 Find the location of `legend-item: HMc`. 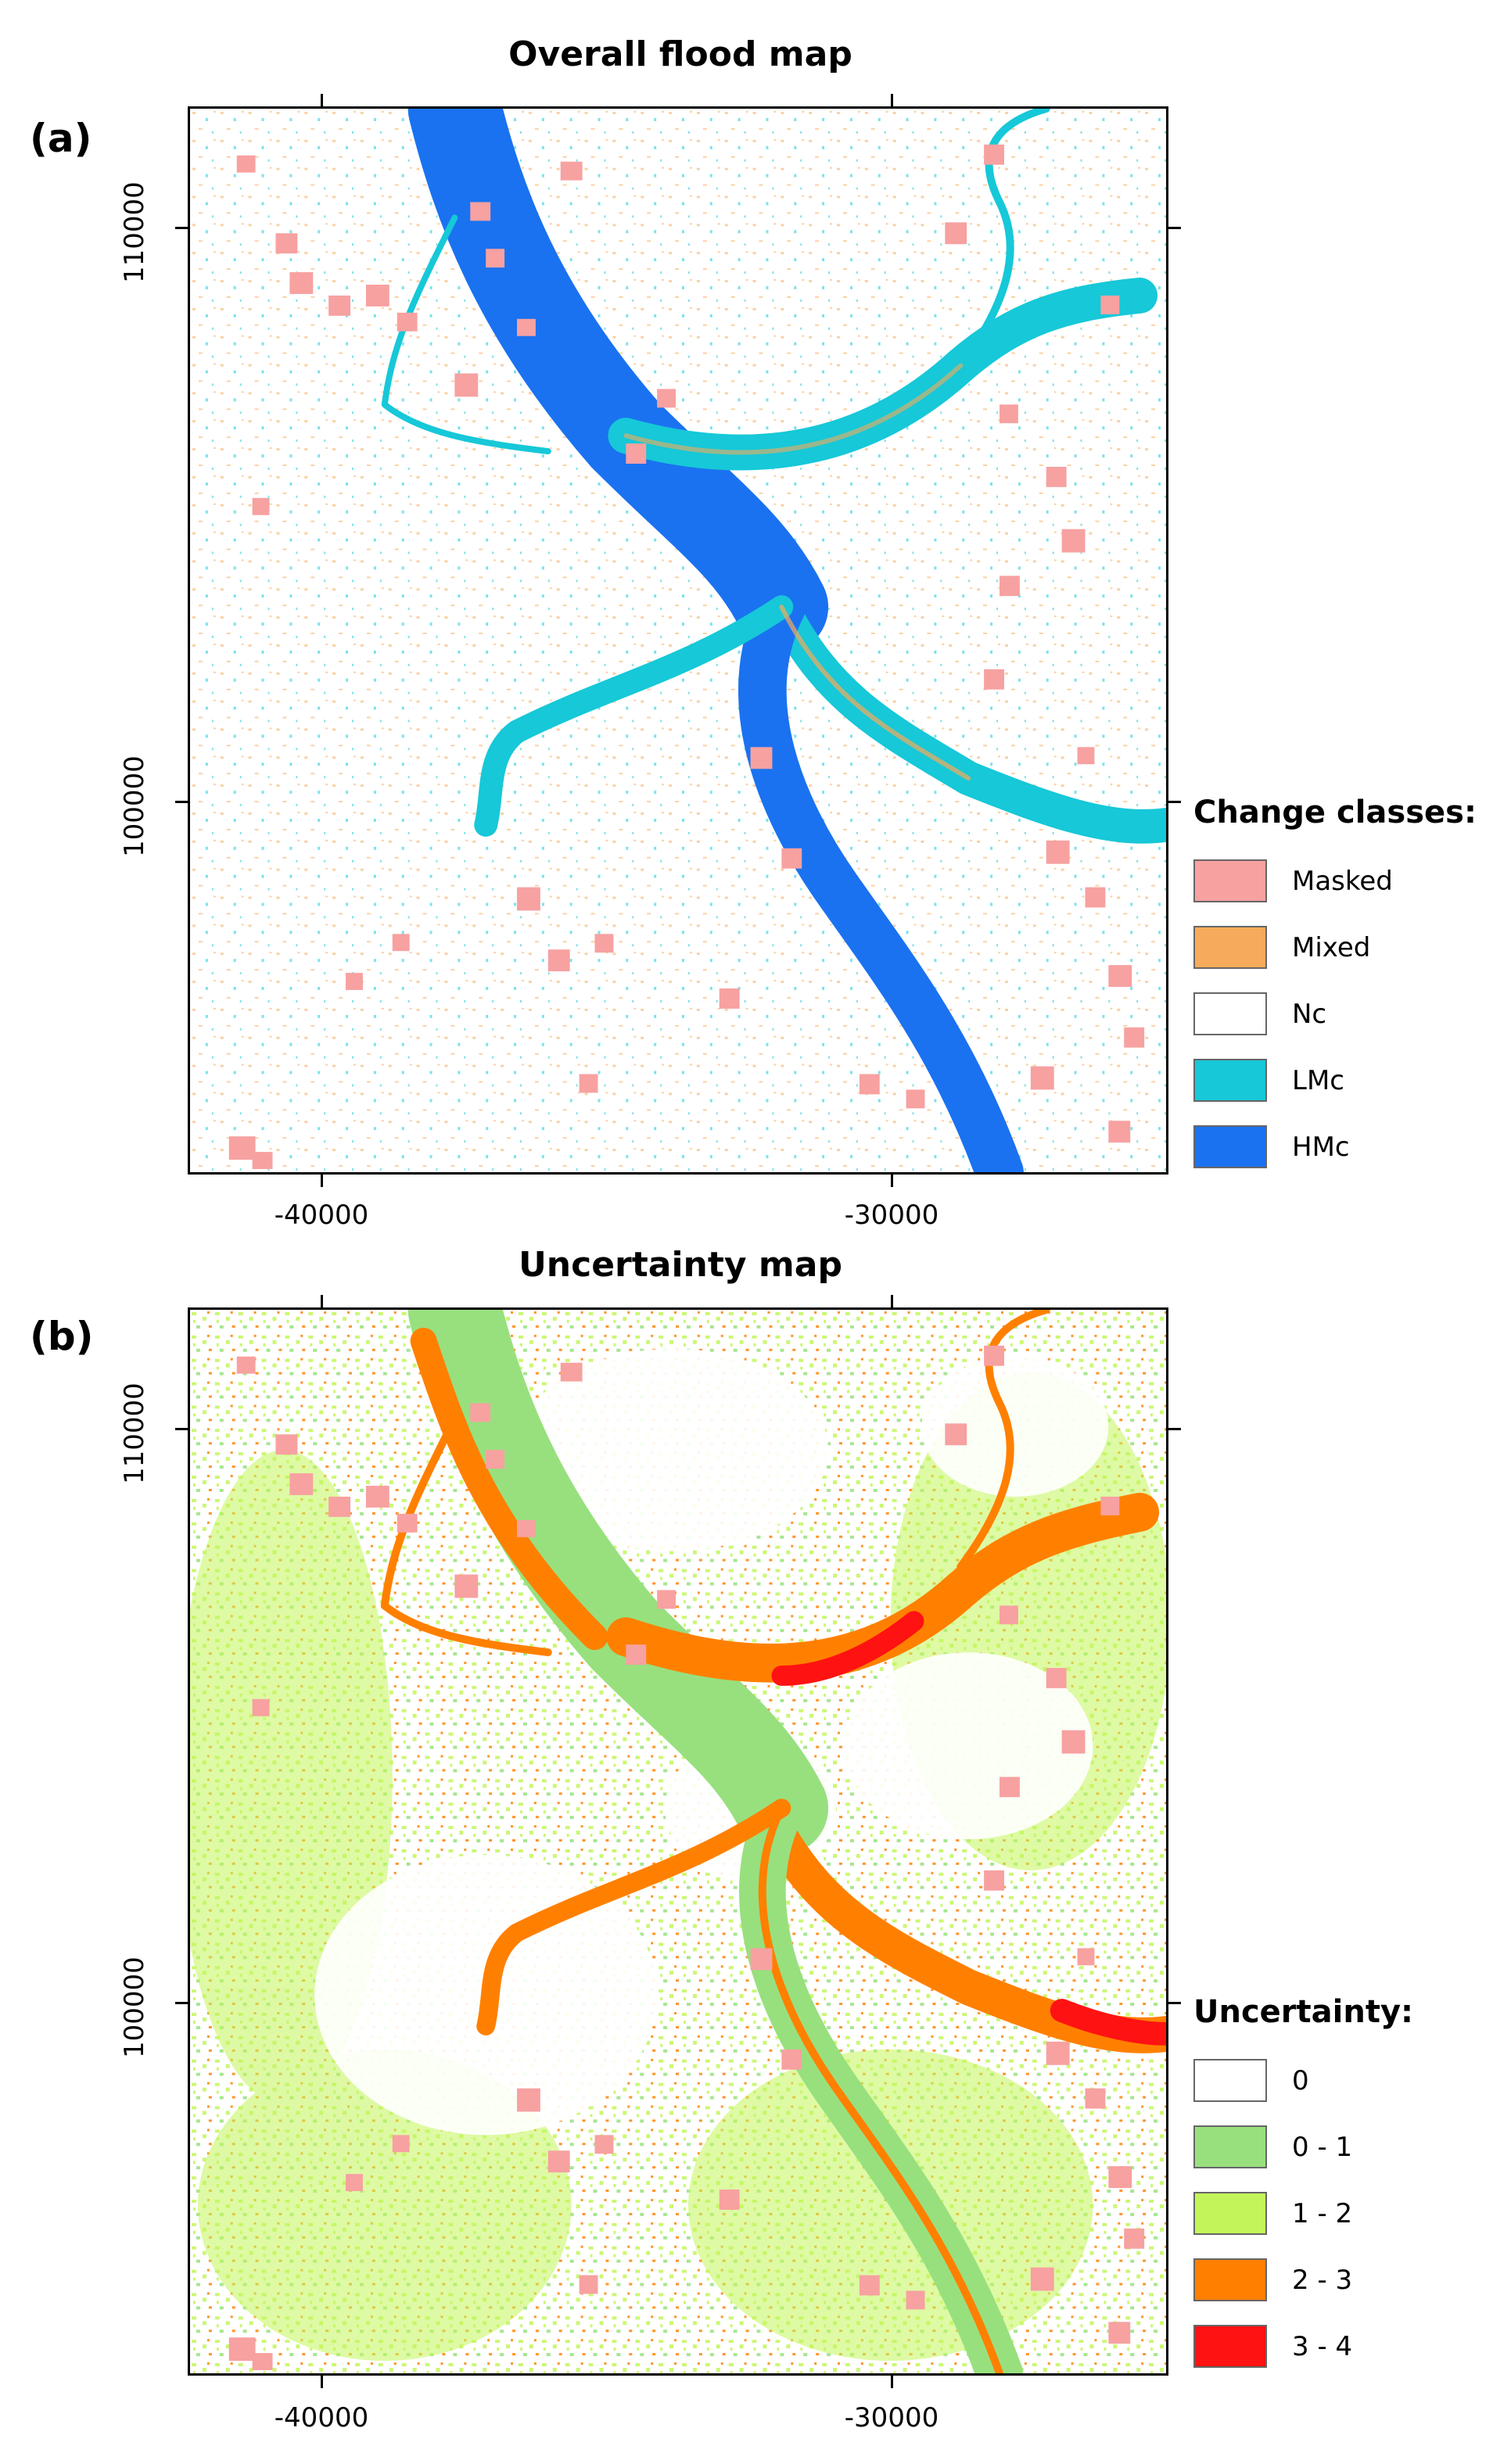

legend-item: HMc is located at coordinates (1342, 1147).